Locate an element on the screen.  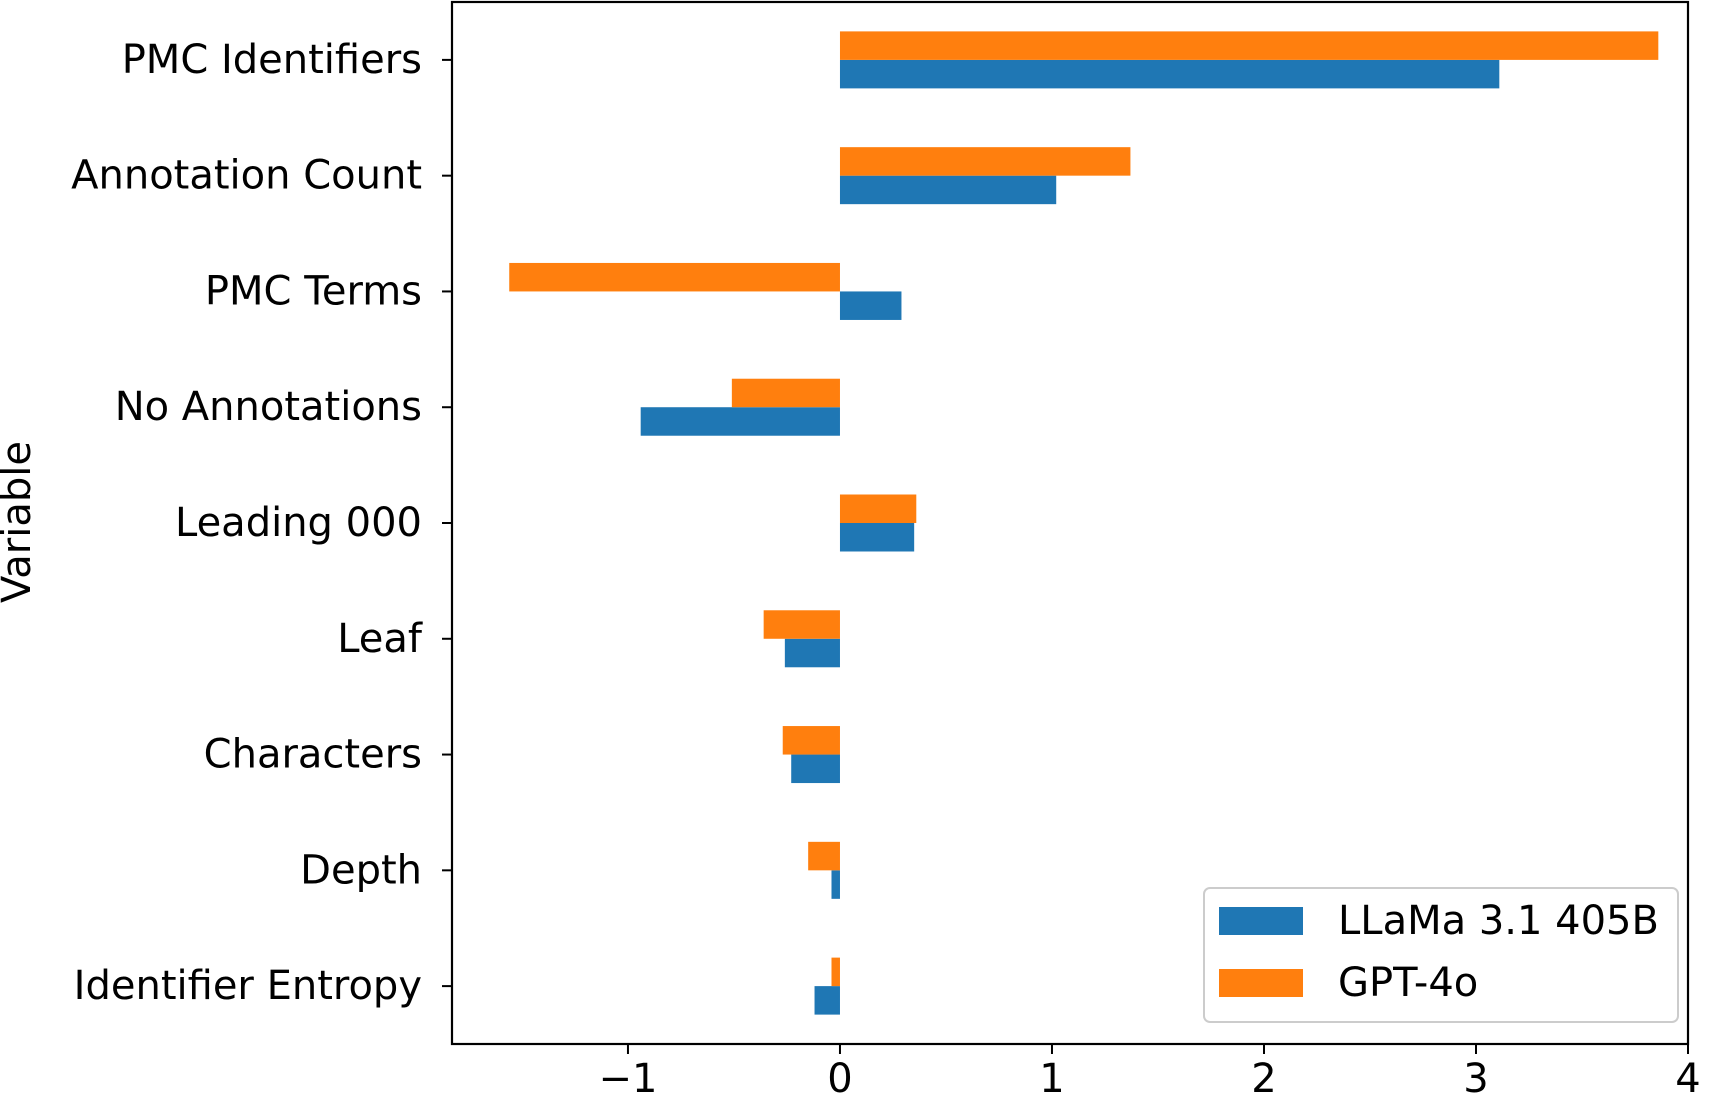
bar-gpt4o-annotation-count is located at coordinates (985, 161).